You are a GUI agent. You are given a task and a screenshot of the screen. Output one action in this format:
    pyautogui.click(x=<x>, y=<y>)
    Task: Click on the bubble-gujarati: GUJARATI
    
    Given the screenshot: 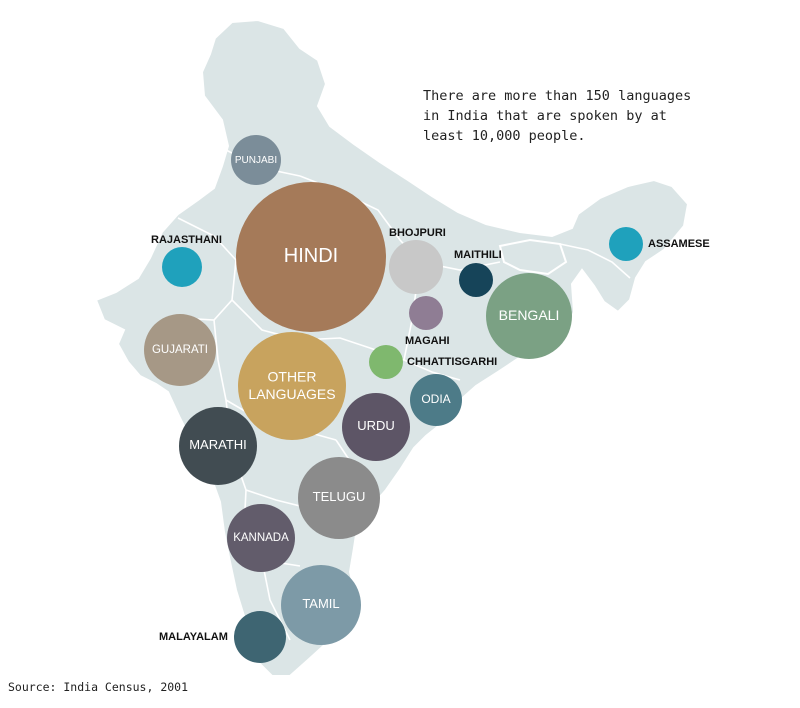 What is the action you would take?
    pyautogui.click(x=180, y=350)
    